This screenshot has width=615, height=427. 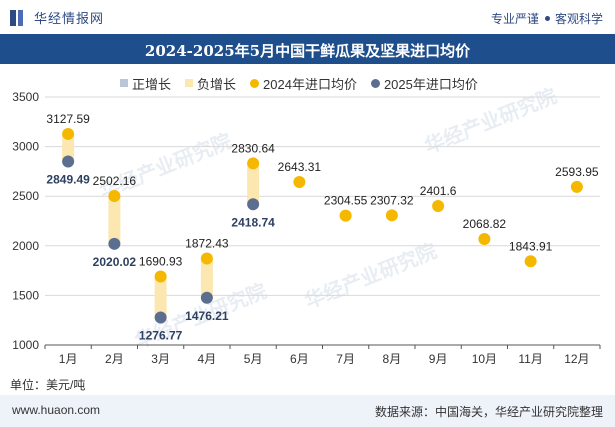 What do you see at coordinates (530, 359) in the screenshot?
I see `x-tick-label: 11月` at bounding box center [530, 359].